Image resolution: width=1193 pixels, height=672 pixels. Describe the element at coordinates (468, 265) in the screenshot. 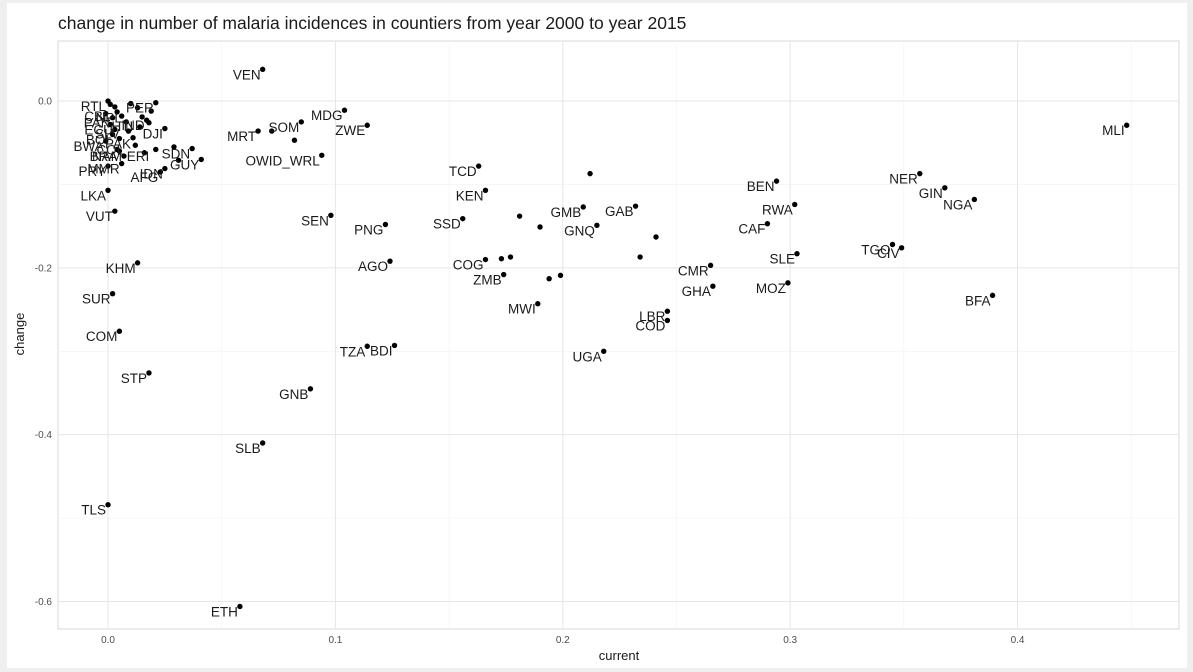

I see `point-label: COG` at that location.